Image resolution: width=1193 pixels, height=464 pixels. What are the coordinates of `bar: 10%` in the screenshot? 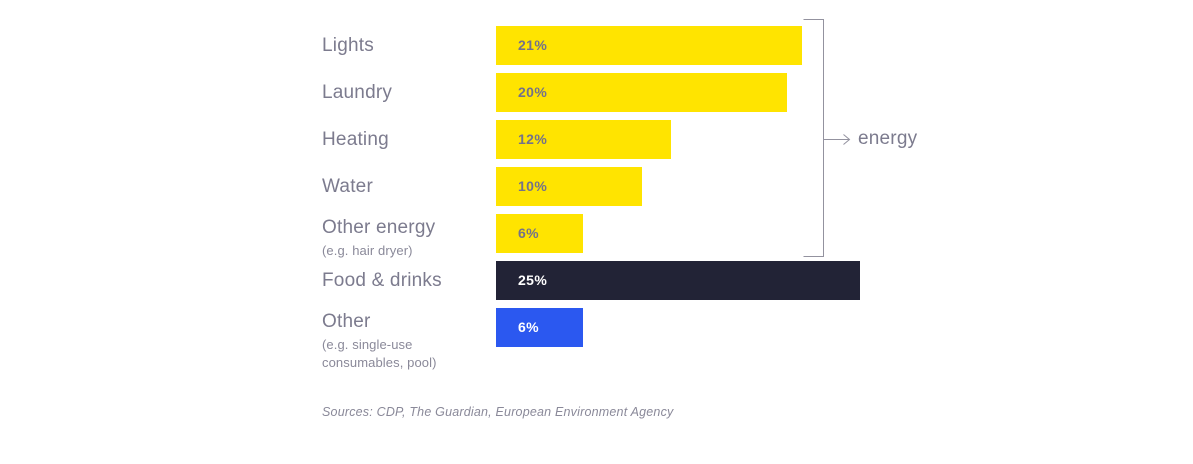 It's located at (569, 186).